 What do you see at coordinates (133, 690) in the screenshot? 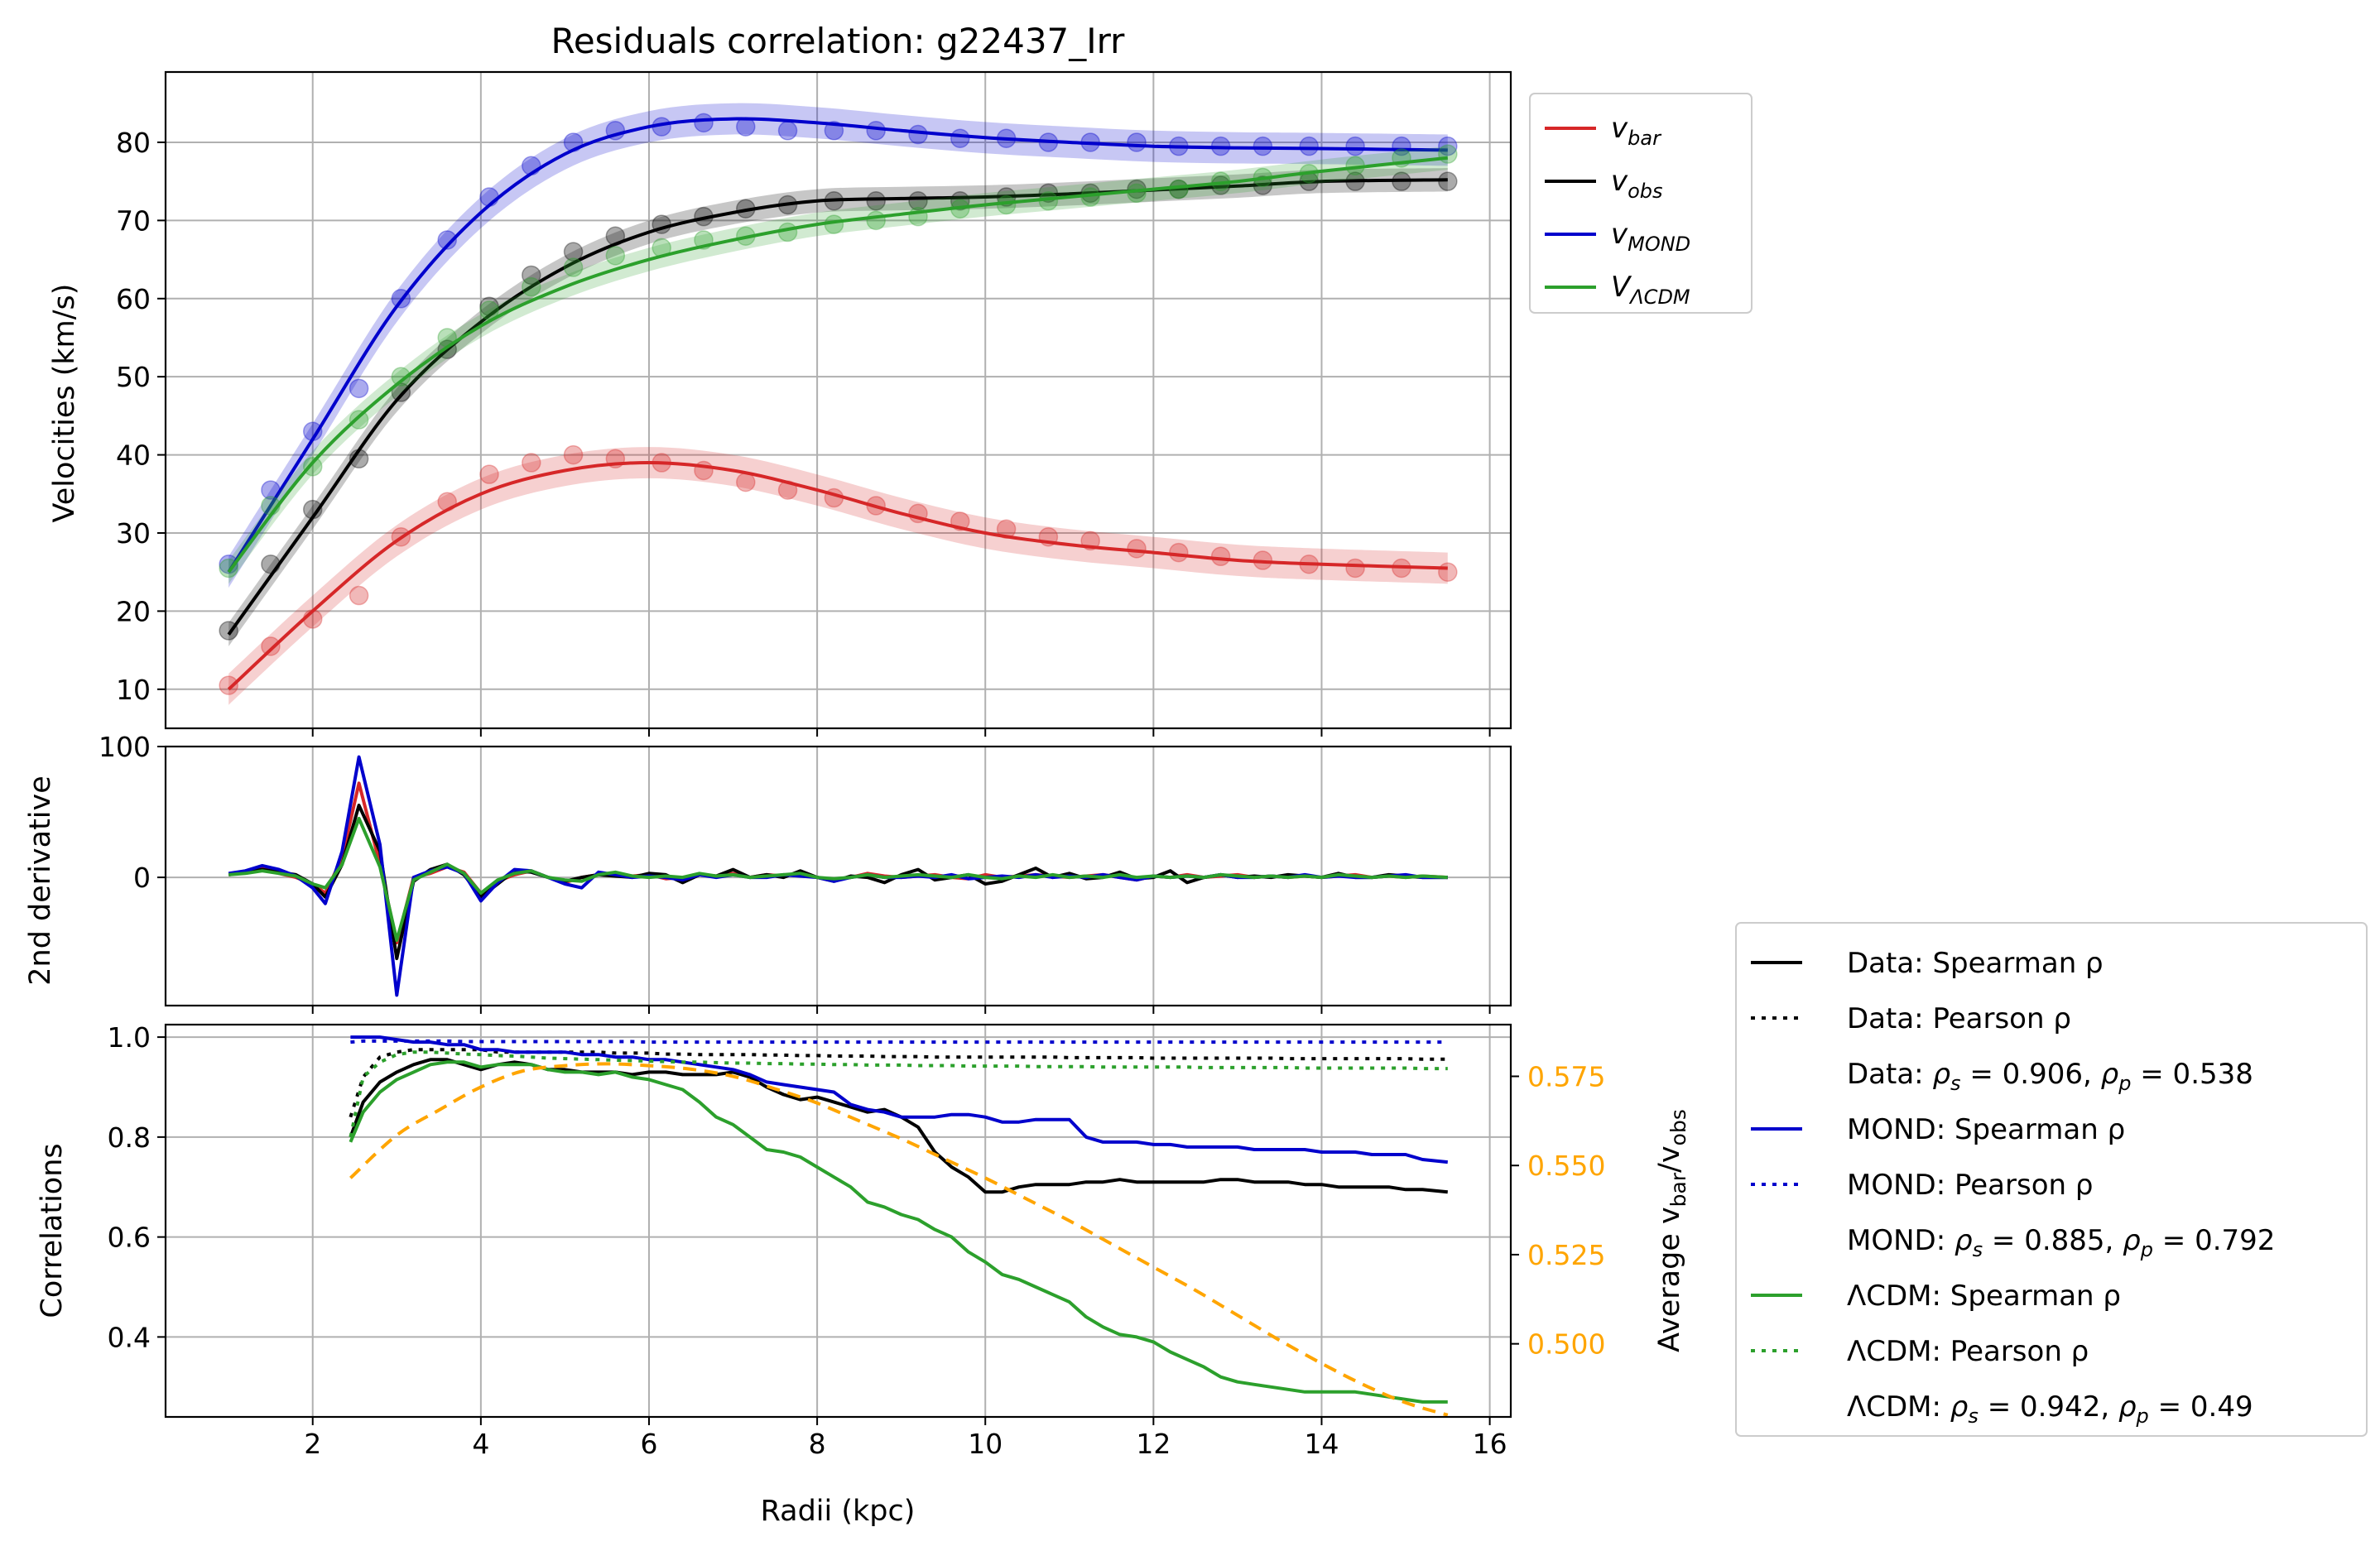
I see `ytick-label-velocities-10: 10` at bounding box center [133, 690].